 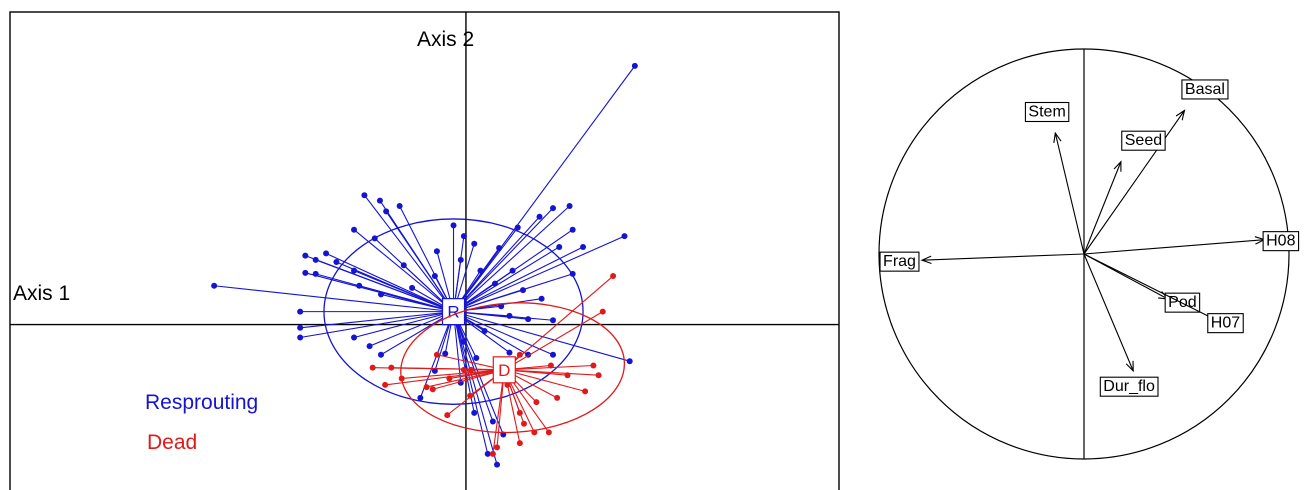 I want to click on arrow-head-Dur_flo, so click(x=1129, y=366).